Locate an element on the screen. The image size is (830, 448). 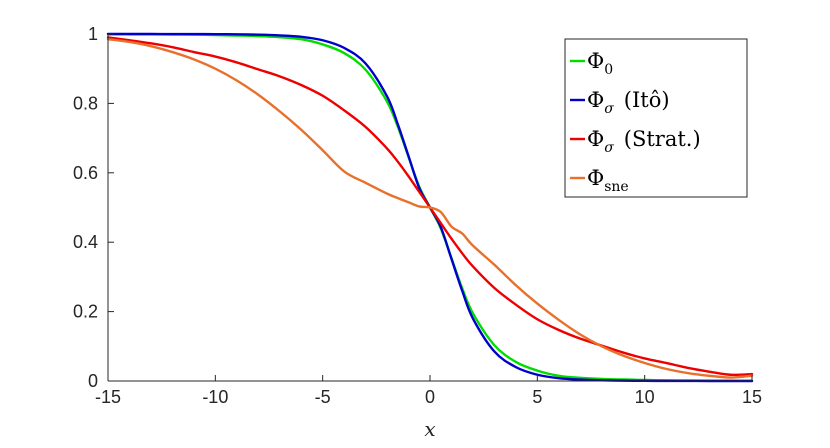
legend-box is located at coordinates (656, 118).